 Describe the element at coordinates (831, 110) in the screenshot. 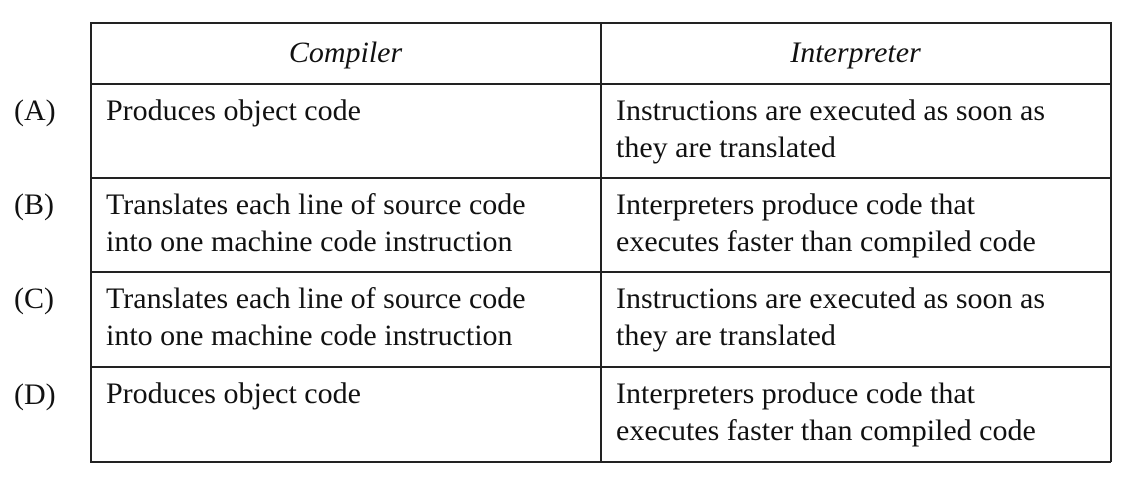

I see `interpreter-cell-a-line-1: Instructions are executed as soon as` at that location.